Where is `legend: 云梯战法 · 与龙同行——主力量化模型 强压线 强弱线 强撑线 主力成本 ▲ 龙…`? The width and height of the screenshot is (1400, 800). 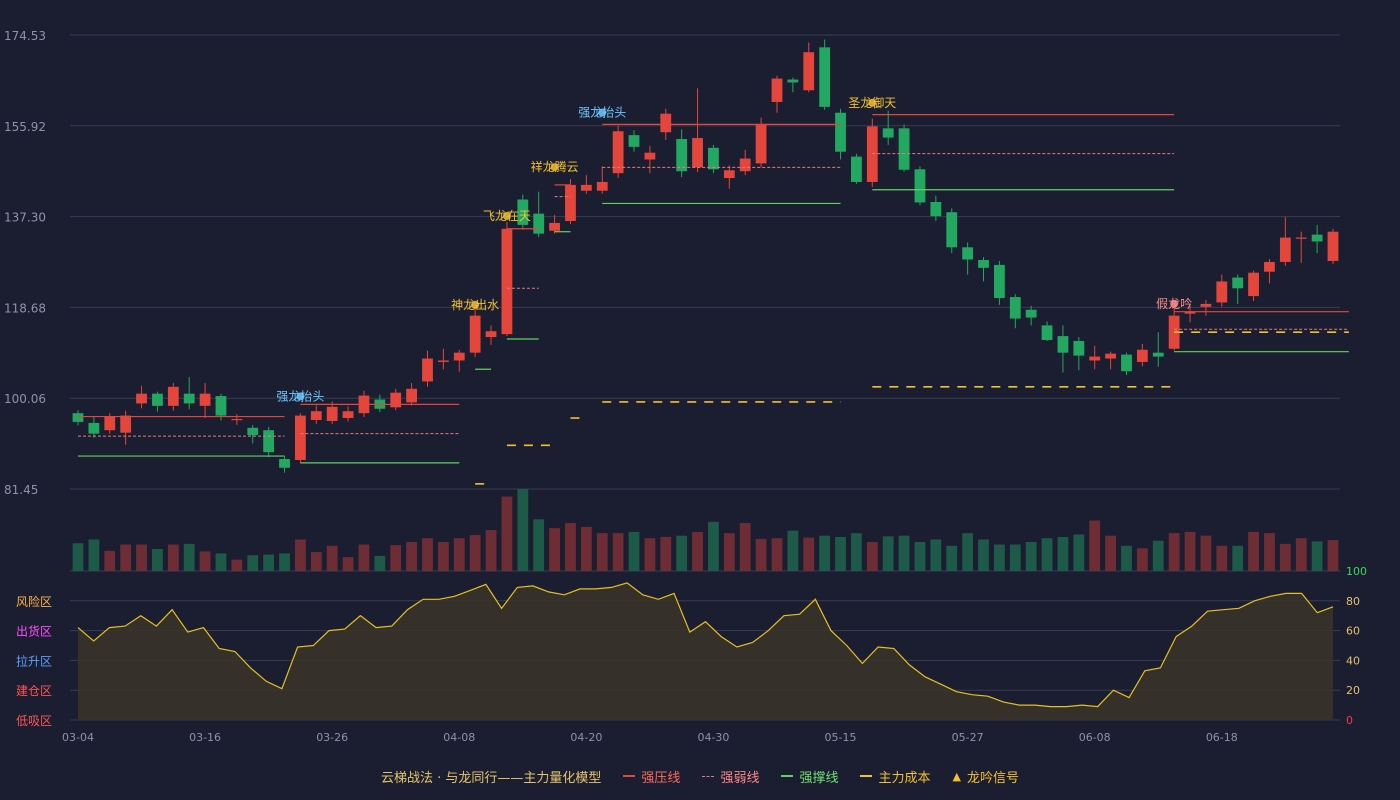
legend: 云梯战法 · 与龙同行——主力量化模型 强压线 强弱线 强撑线 主力成本 ▲ 龙… is located at coordinates (700, 776).